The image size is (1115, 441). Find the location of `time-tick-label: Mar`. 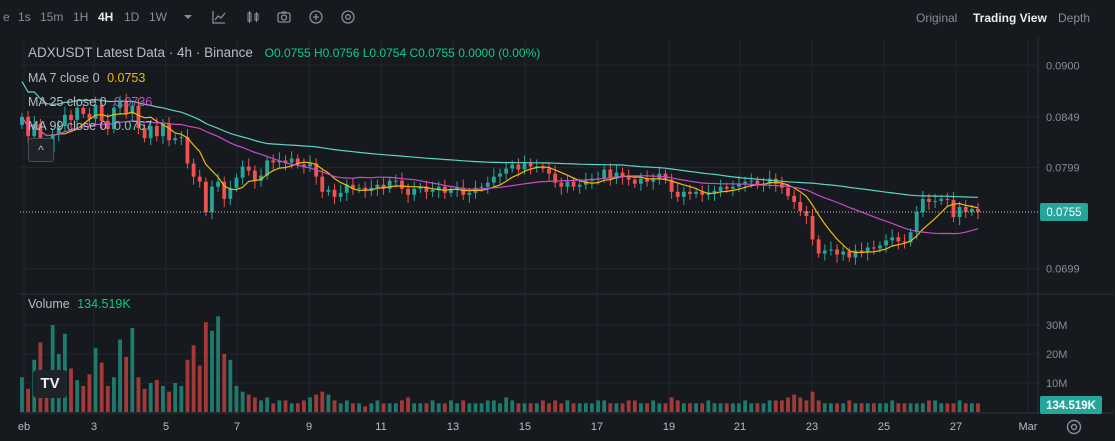

time-tick-label: Mar is located at coordinates (1028, 427).